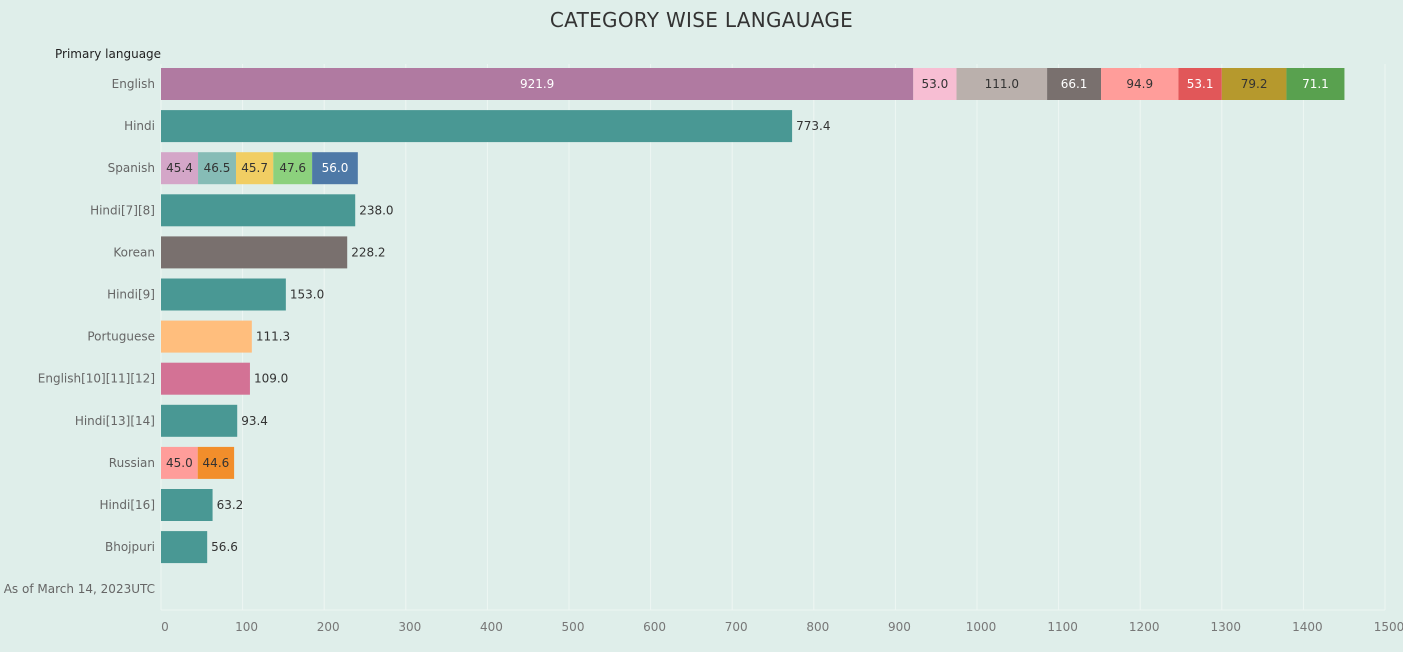 This screenshot has width=1403, height=652. Describe the element at coordinates (122, 210) in the screenshot. I see `category-label: Hindi[7][8]` at that location.